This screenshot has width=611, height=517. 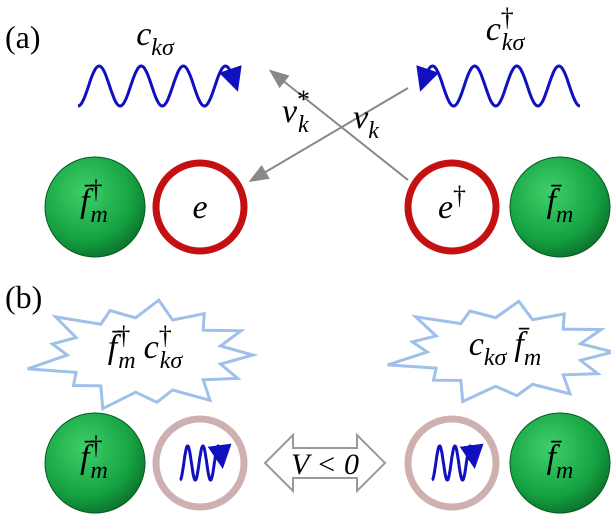 I want to click on panel-label: (b), so click(x=23, y=297).